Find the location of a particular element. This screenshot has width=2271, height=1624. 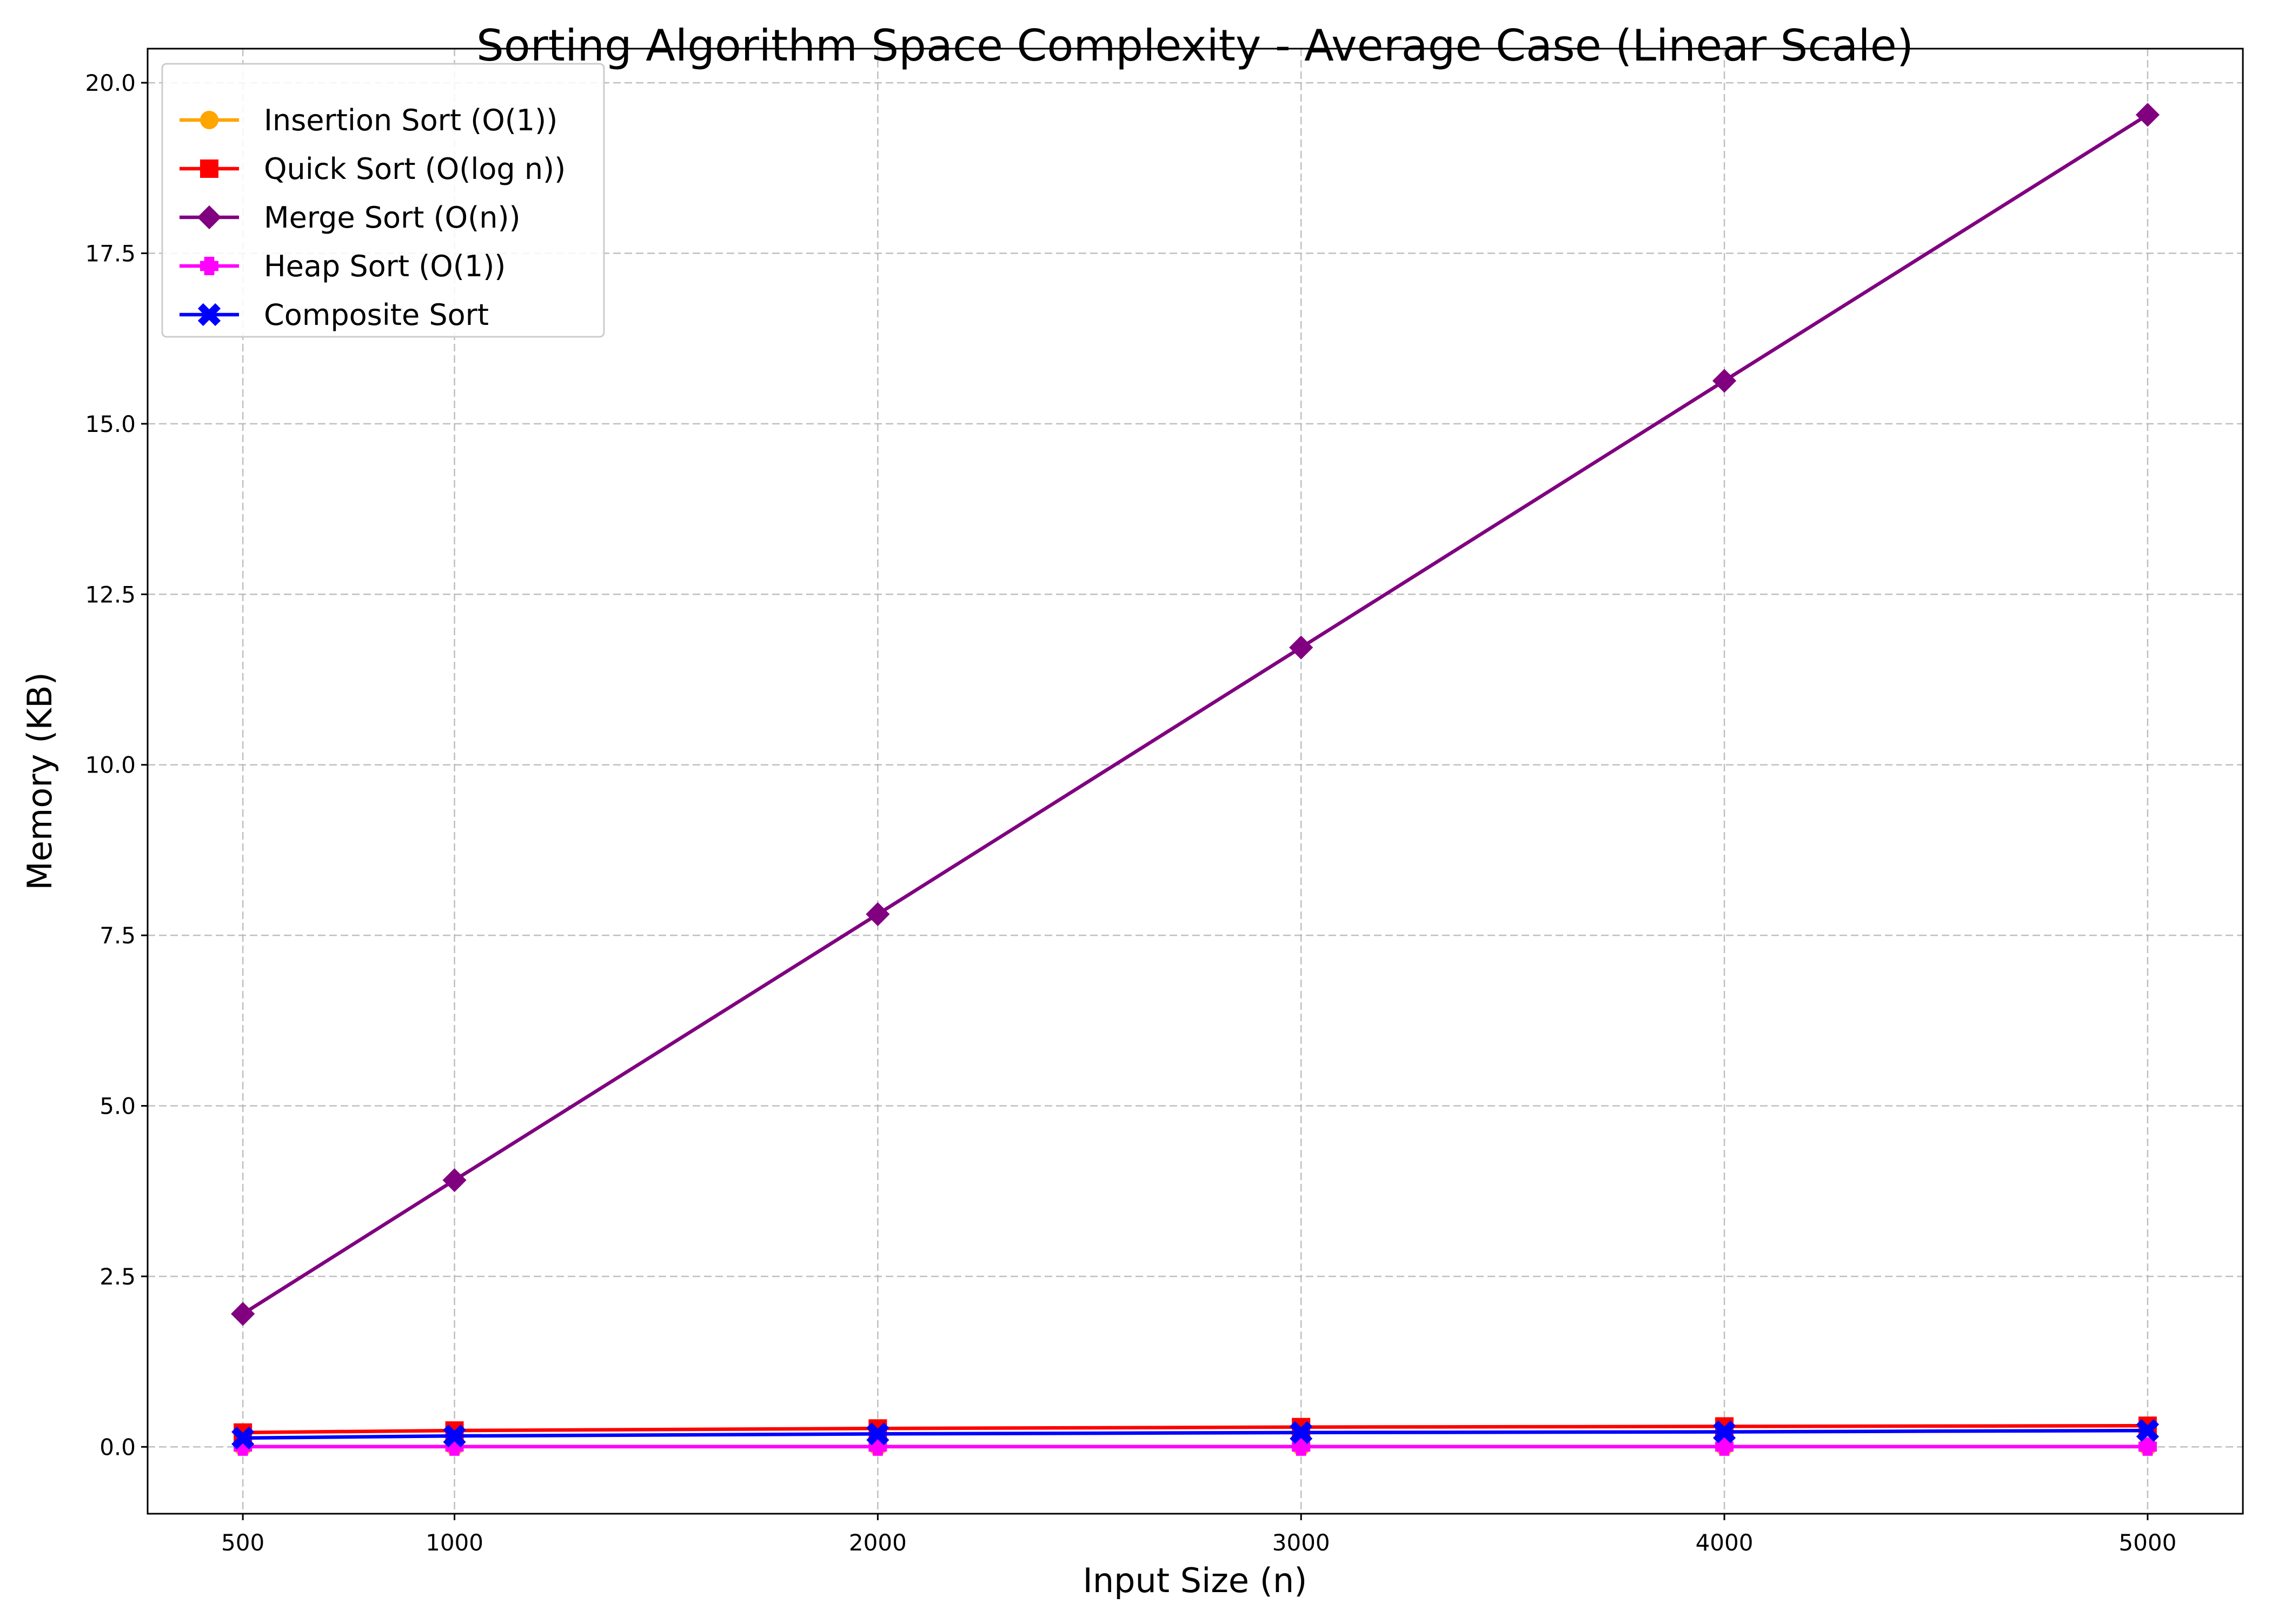

x-tick-label: 4000 is located at coordinates (1725, 1542).